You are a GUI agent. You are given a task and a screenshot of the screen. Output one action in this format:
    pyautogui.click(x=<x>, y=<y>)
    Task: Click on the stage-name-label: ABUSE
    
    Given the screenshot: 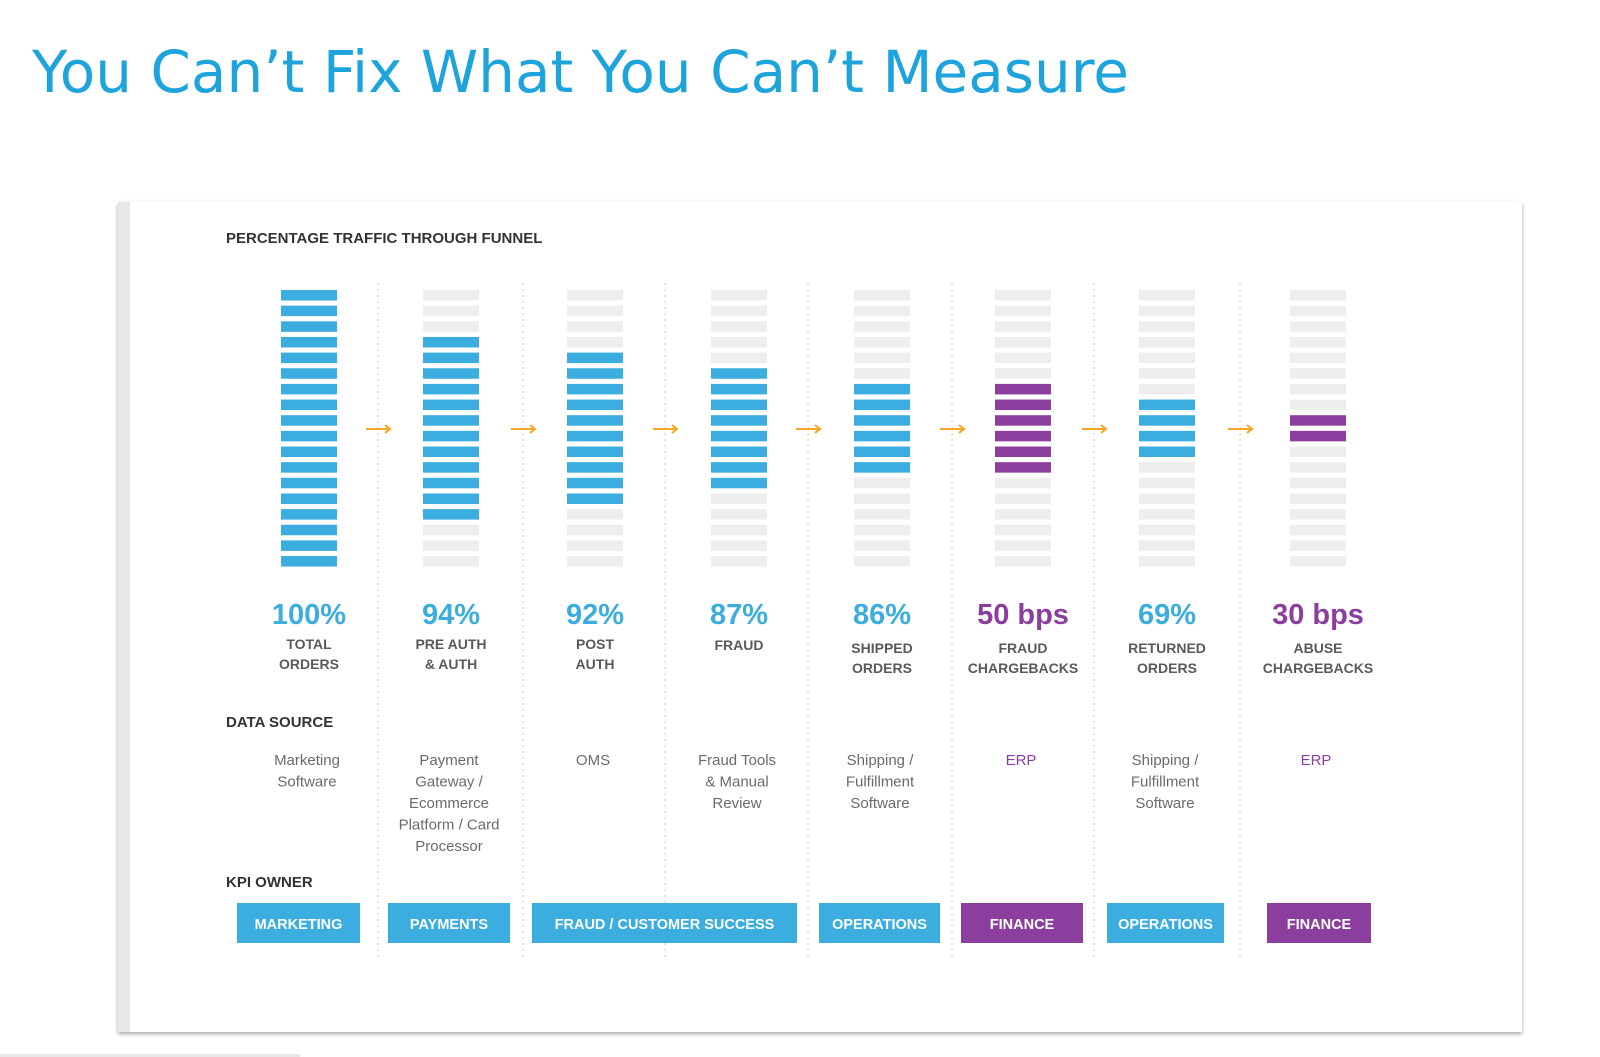 What is the action you would take?
    pyautogui.click(x=1317, y=648)
    